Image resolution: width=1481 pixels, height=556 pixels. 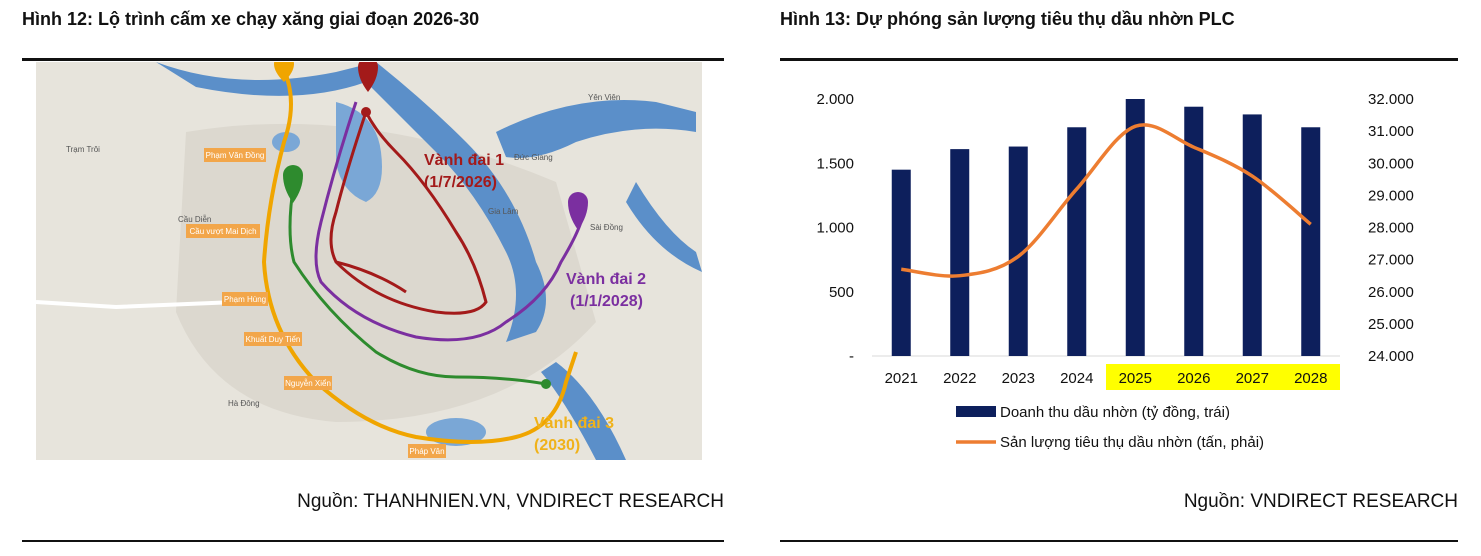 What do you see at coordinates (841, 292) in the screenshot?
I see `y-left-tick-label: 500` at bounding box center [841, 292].